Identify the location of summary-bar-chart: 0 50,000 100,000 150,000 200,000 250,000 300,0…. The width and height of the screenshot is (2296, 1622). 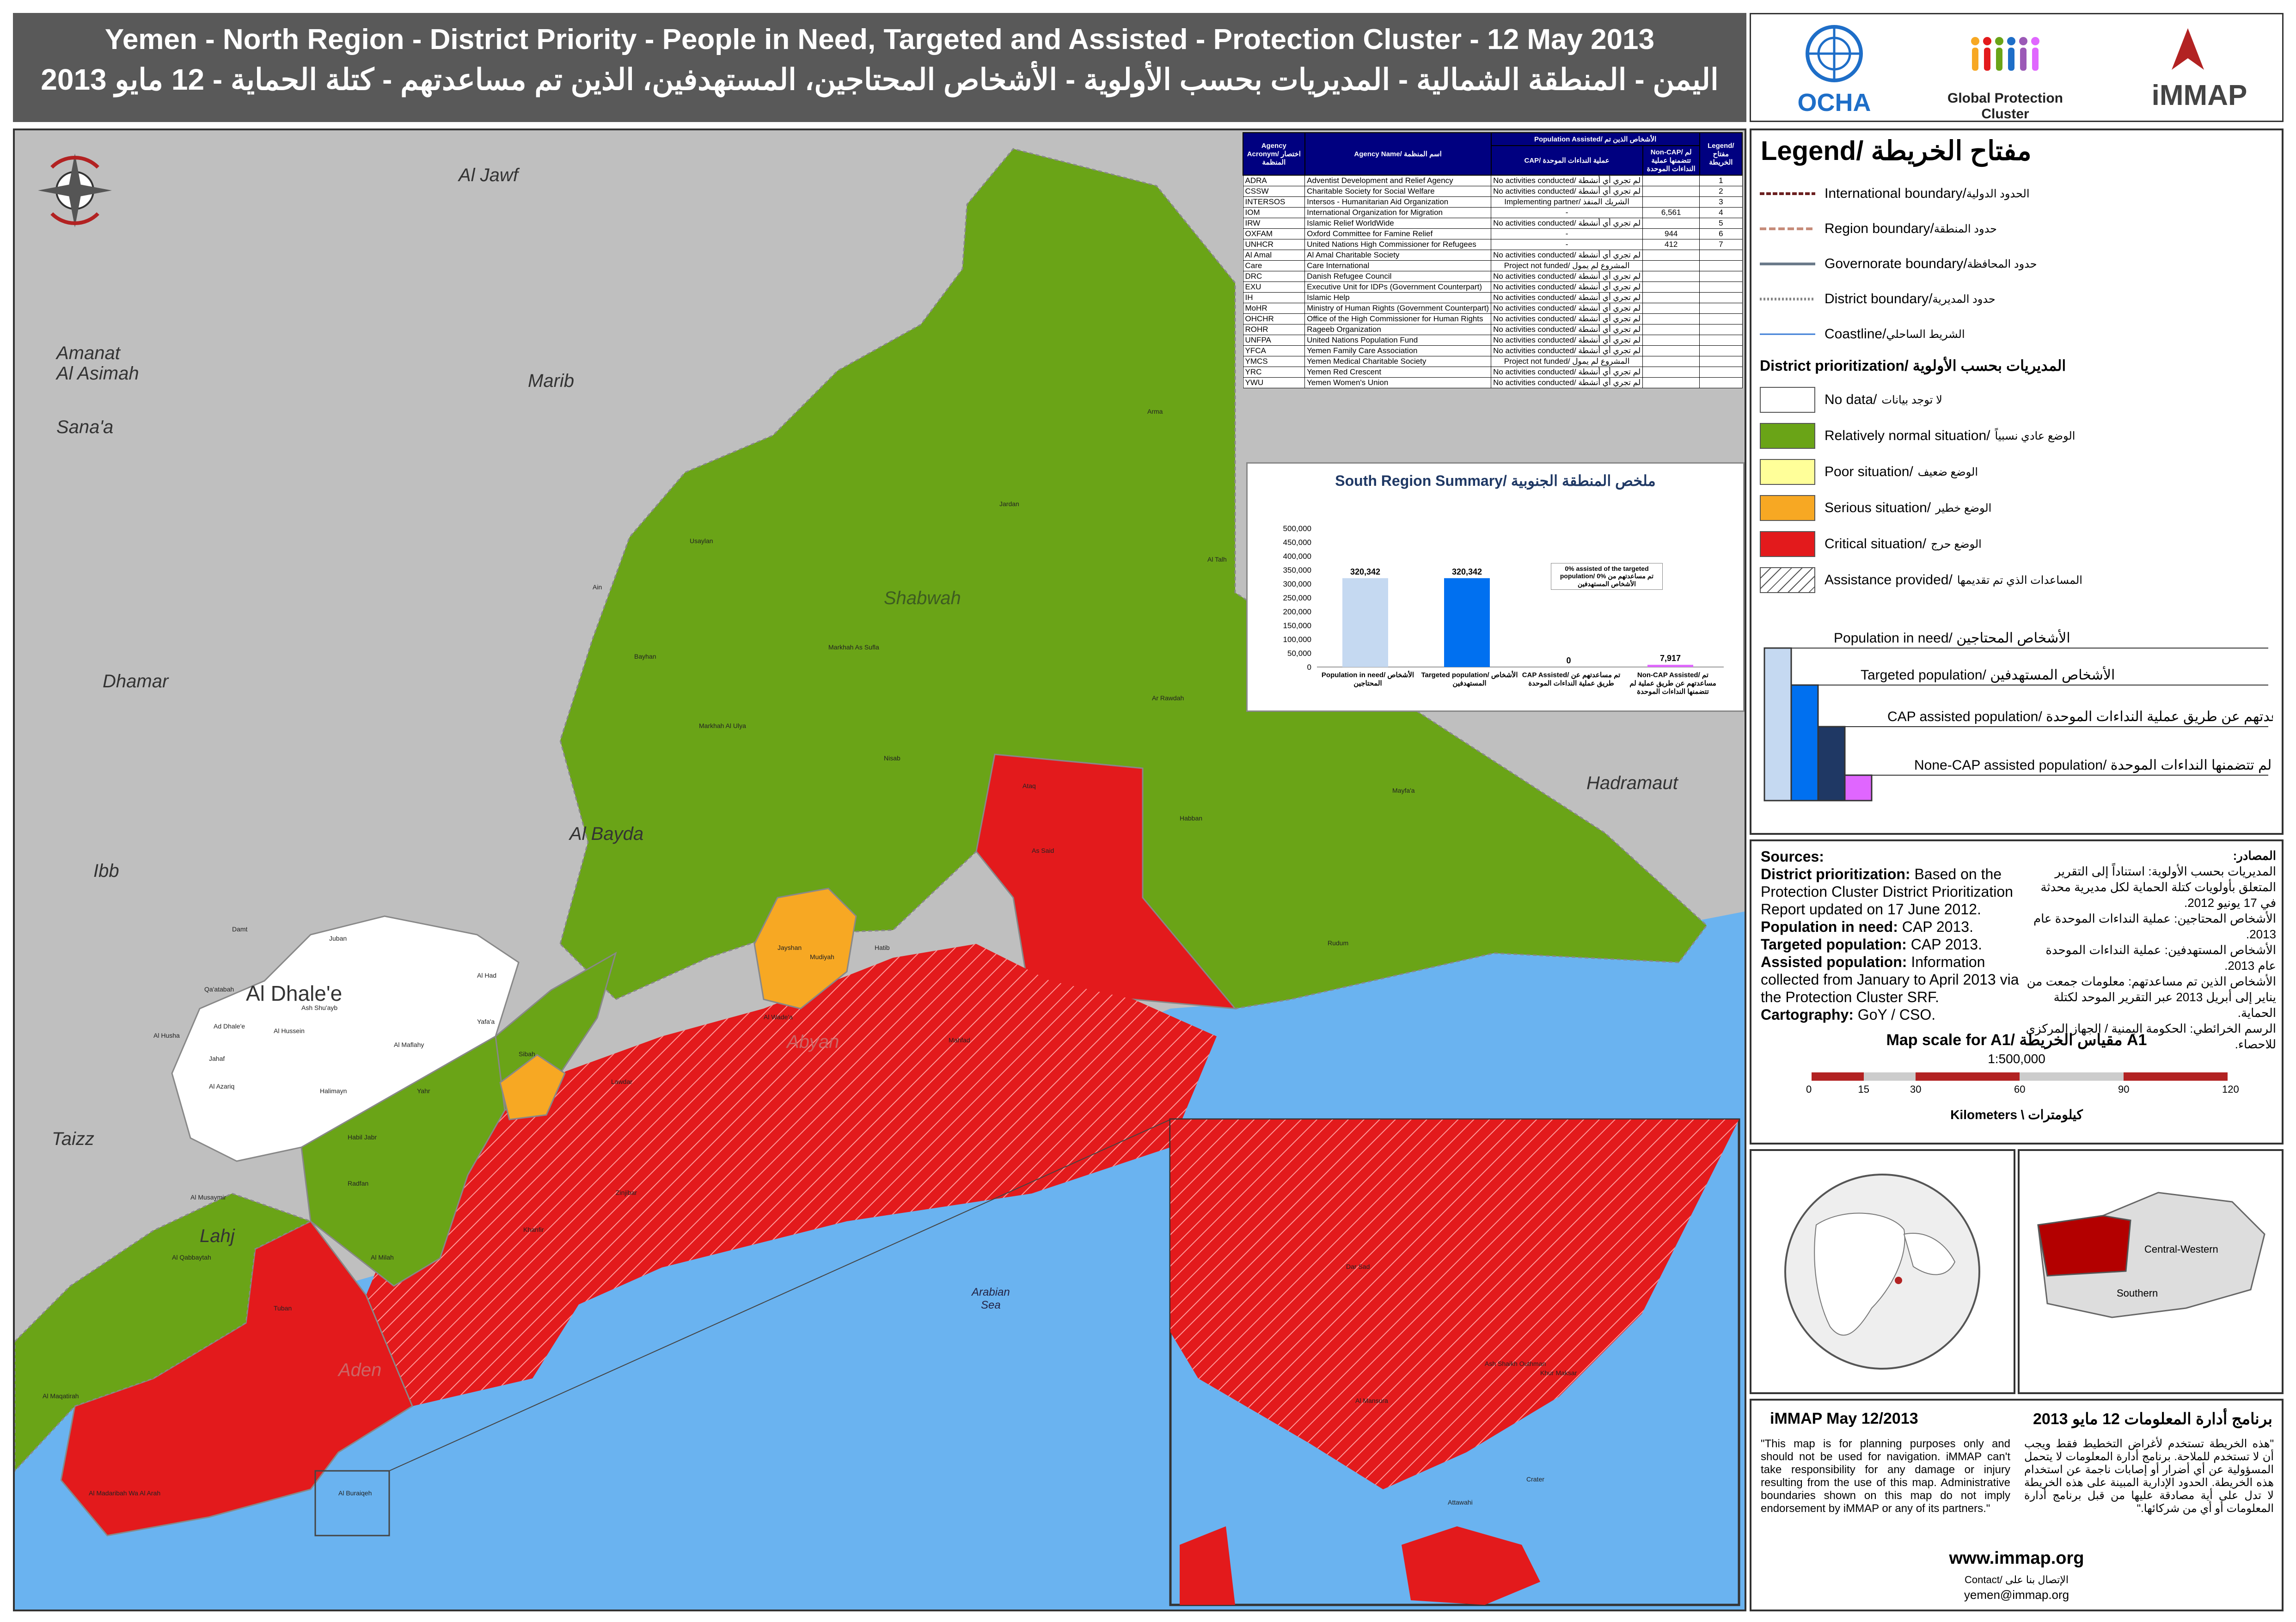
(1503, 610).